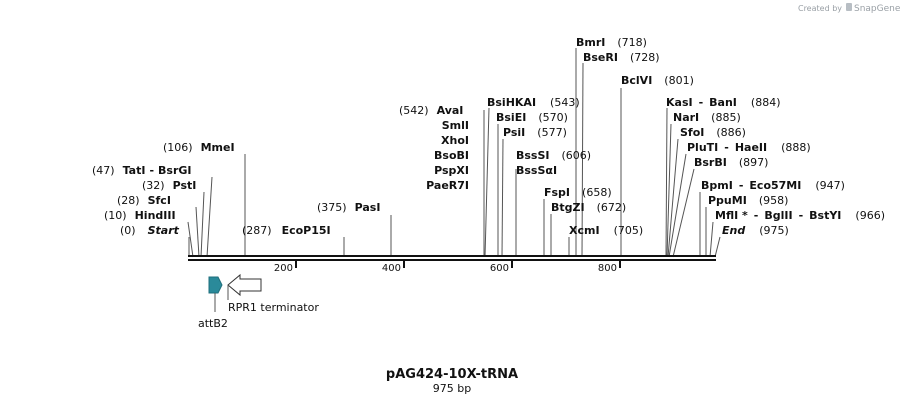 This screenshot has height=404, width=905. I want to click on ruler-tick-label: 400, so click(391, 268).